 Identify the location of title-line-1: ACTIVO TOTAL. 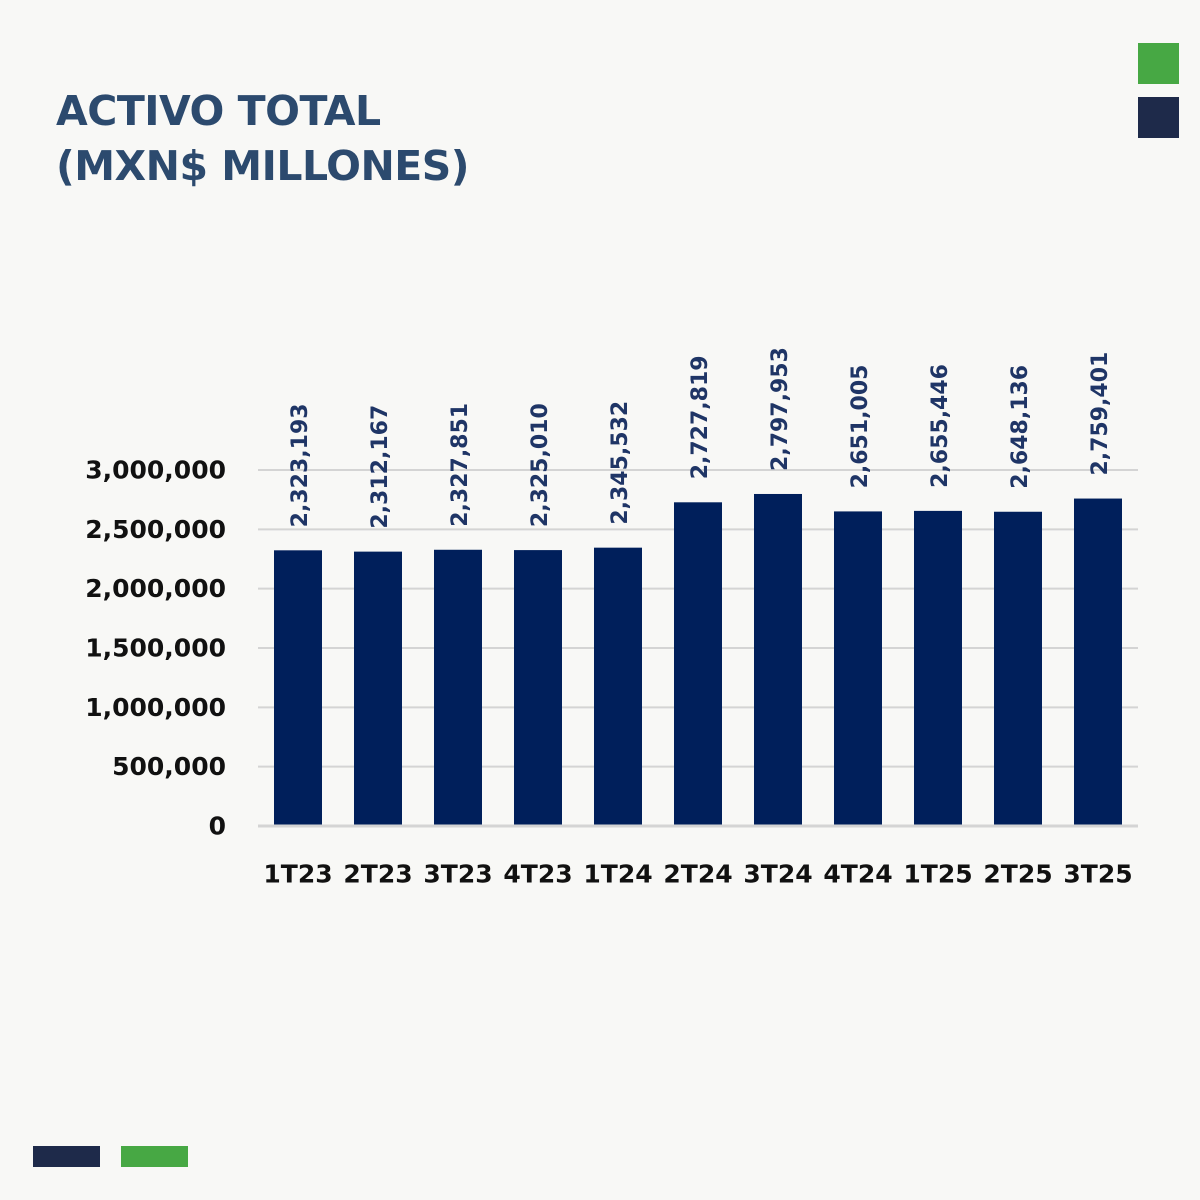
(218, 111).